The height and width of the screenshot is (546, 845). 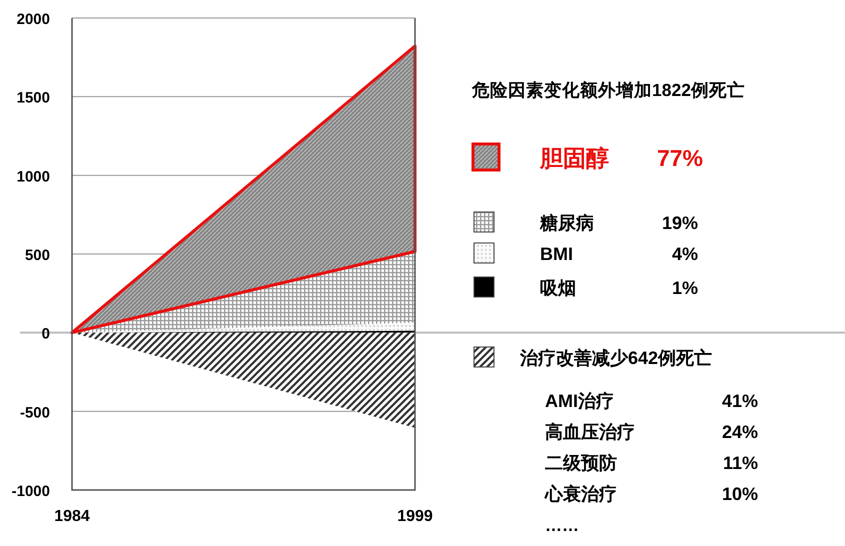 What do you see at coordinates (651, 432) in the screenshot?
I see `text: 高血压治疗 24%` at bounding box center [651, 432].